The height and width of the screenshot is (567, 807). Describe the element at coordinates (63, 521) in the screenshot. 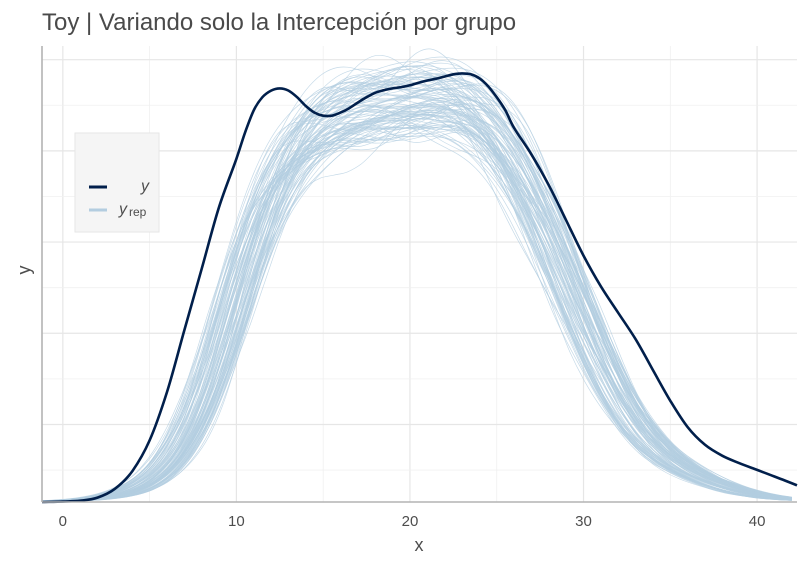

I see `x-tick-label: 0` at that location.